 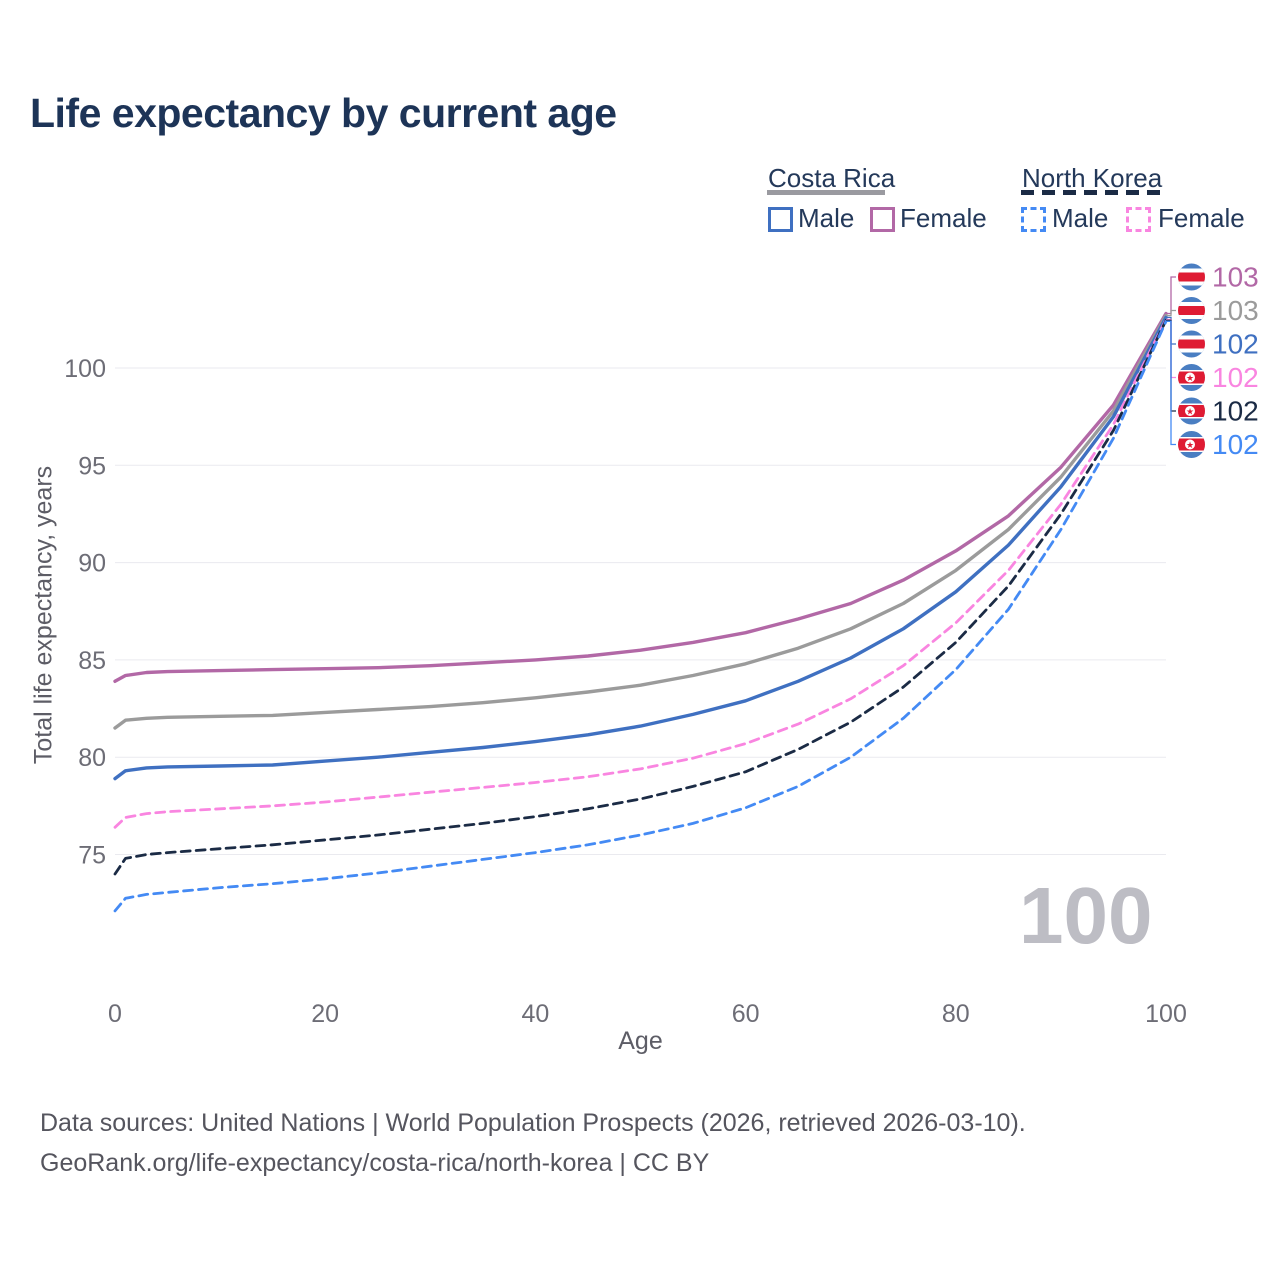 I want to click on x-tick-label: 60, so click(x=746, y=1014).